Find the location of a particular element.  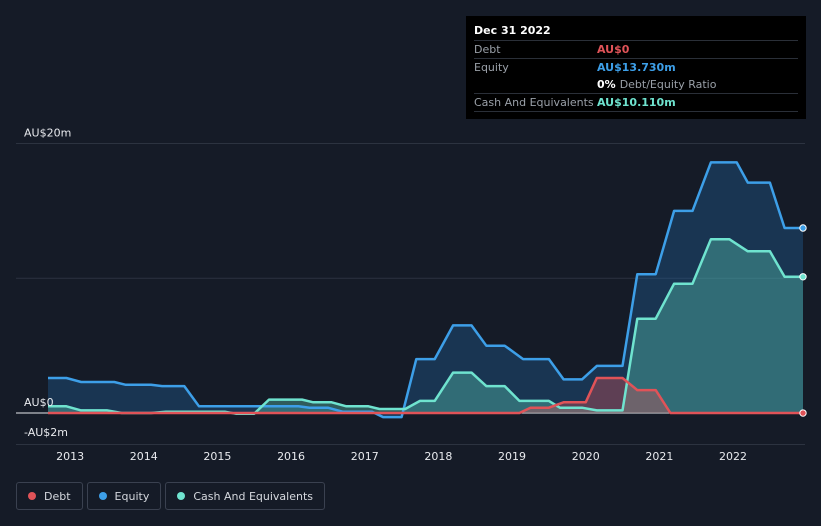

legend-item-equity: Equity is located at coordinates (124, 496).